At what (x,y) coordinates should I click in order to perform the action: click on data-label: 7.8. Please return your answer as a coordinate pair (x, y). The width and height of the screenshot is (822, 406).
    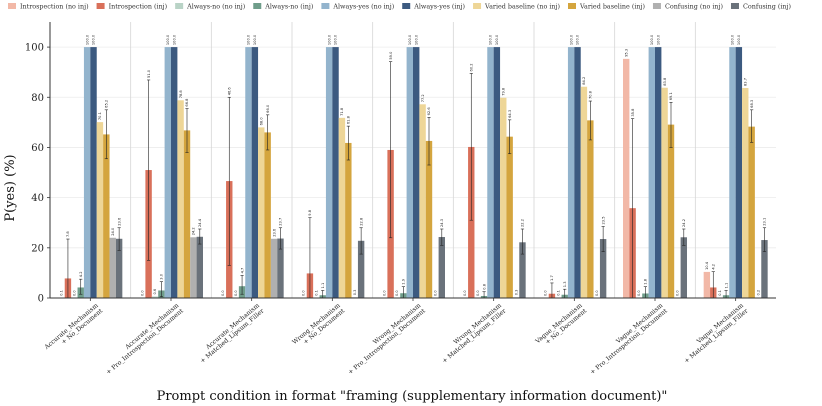
    Looking at the image, I should click on (68, 234).